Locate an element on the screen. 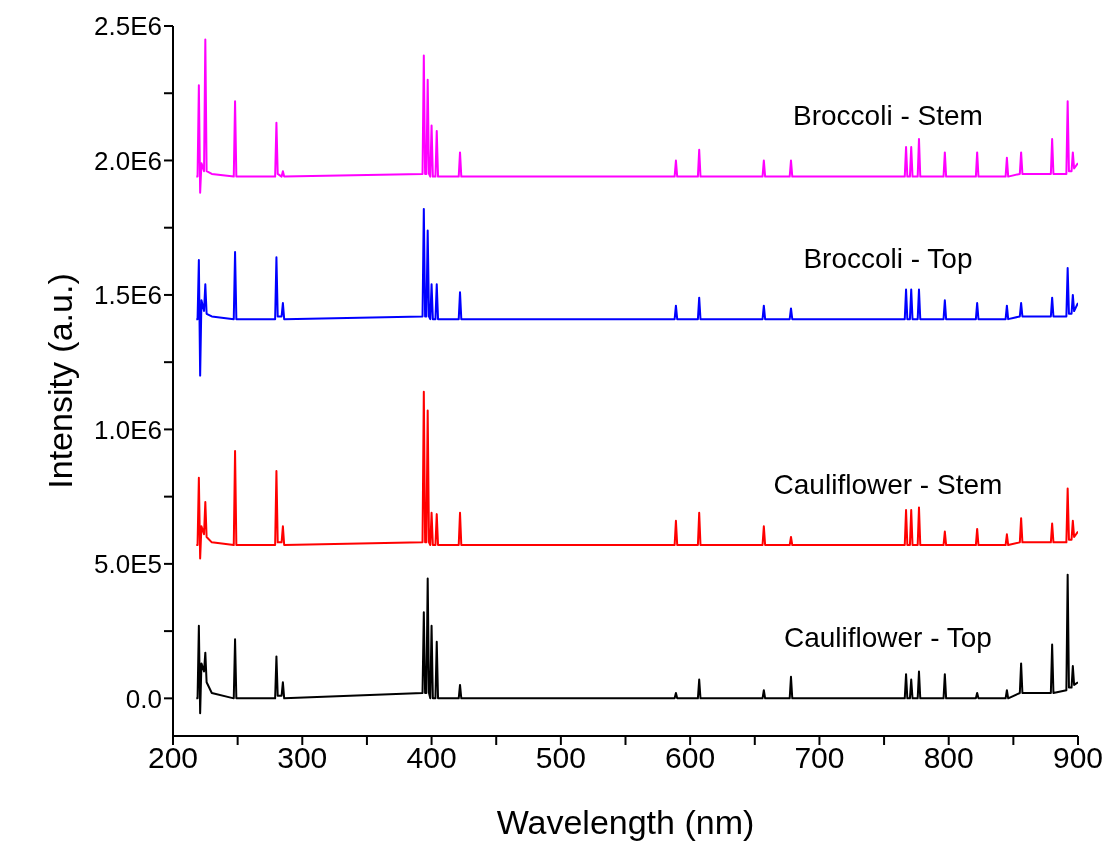  series-label: Cauliflower - Stem is located at coordinates (888, 484).